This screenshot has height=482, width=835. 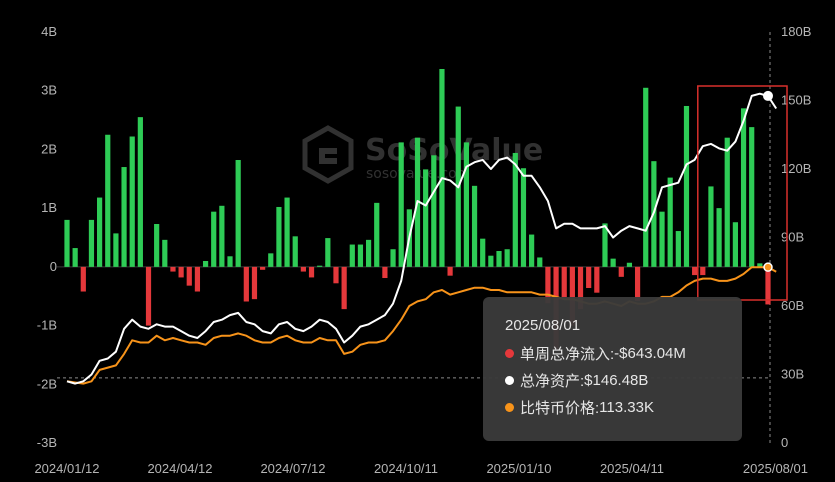 What do you see at coordinates (626, 407) in the screenshot?
I see `tooltip-value-btc: 113.33K` at bounding box center [626, 407].